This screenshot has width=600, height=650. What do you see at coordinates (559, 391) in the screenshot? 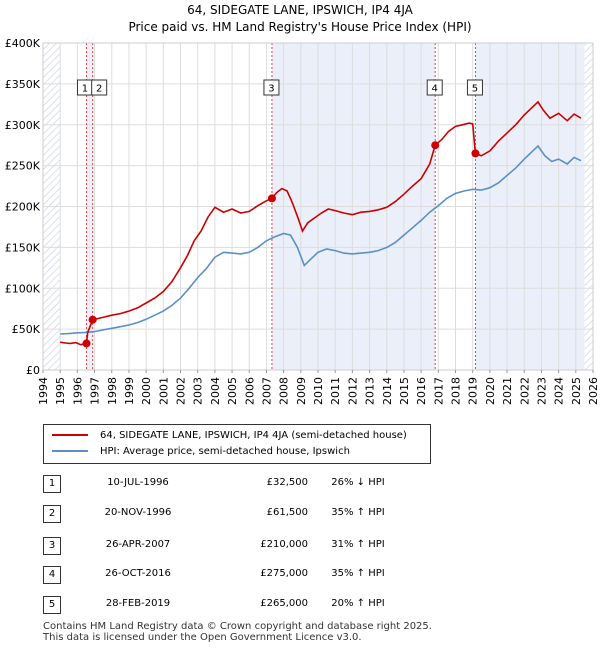
I see `x-tick-label: 2024` at bounding box center [559, 391].